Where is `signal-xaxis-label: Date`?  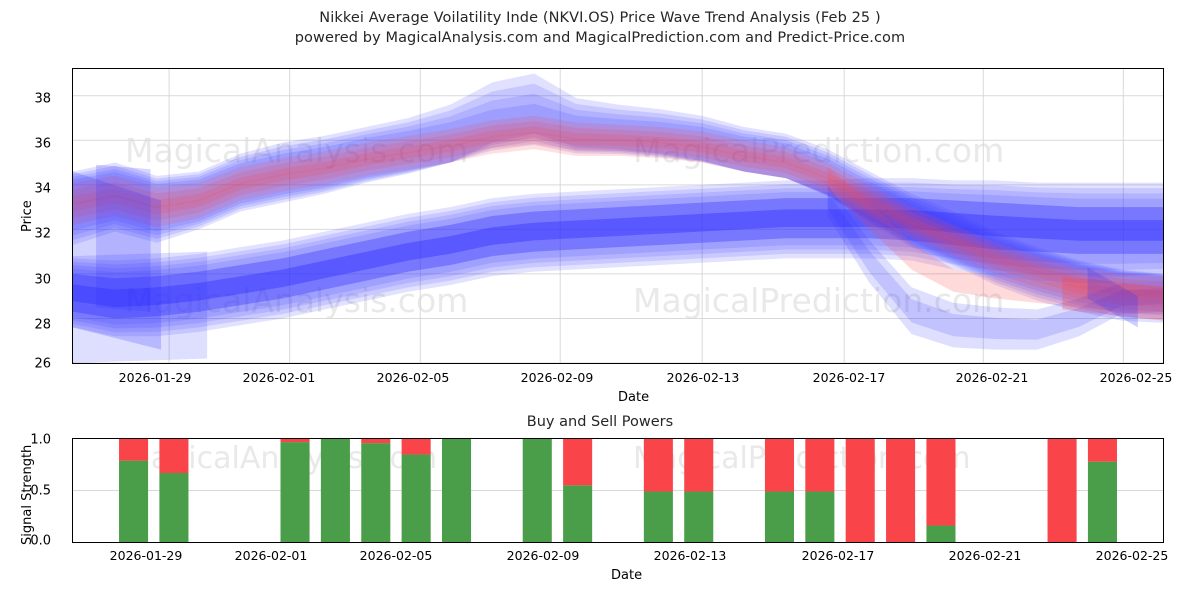
signal-xaxis-label: Date is located at coordinates (627, 575).